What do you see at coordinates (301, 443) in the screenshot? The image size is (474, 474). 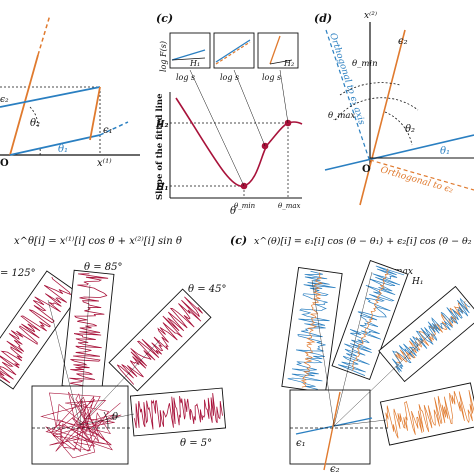 I see `br-eps1-label: ϵ₁` at bounding box center [301, 443].